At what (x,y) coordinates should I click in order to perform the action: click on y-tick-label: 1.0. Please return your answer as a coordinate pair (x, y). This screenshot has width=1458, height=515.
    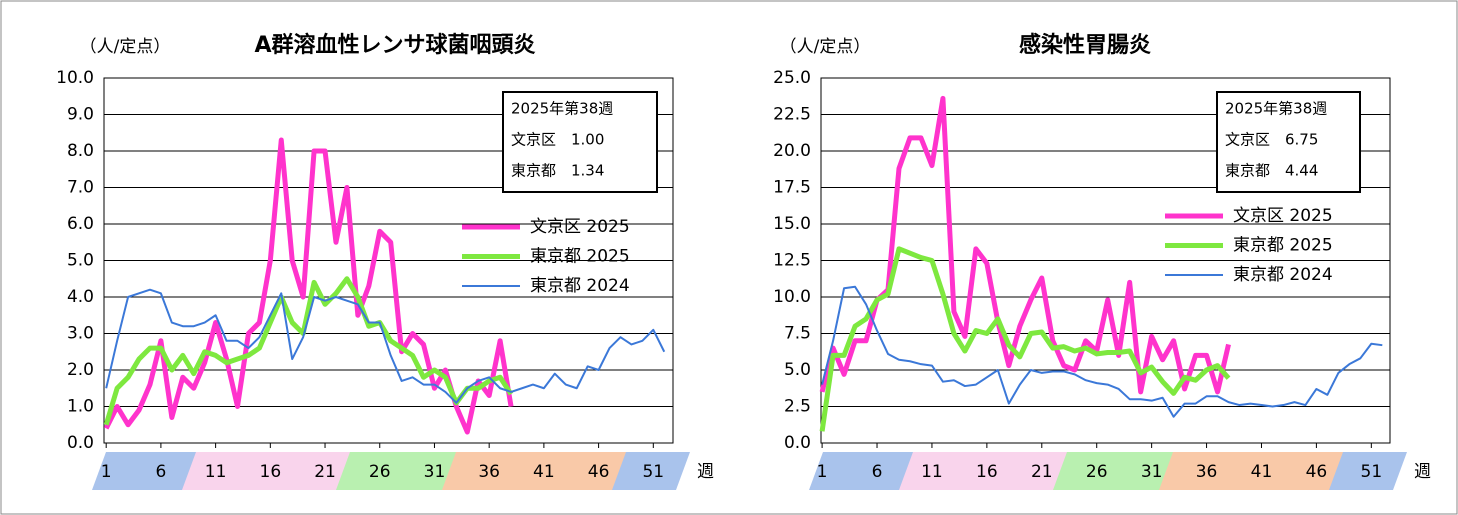
    Looking at the image, I should click on (80, 407).